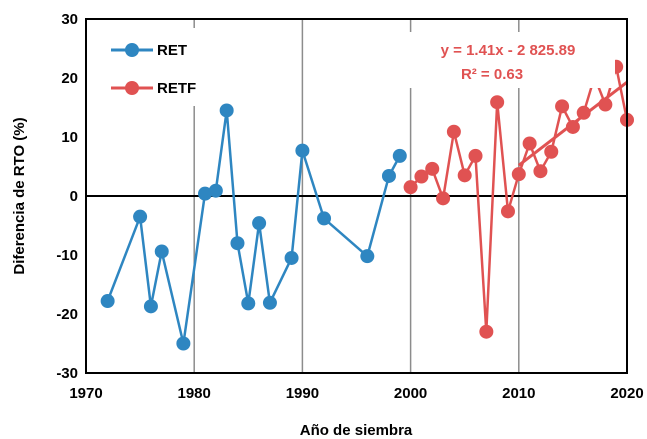  I want to click on x-tick-2010: 2010, so click(518, 393).